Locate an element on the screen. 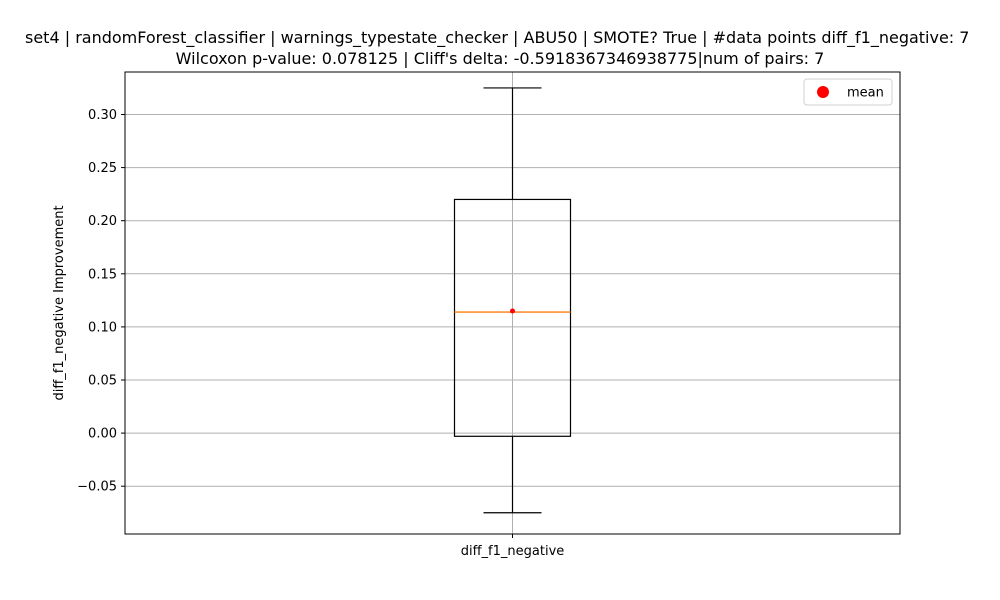 The image size is (1000, 600). y-tick-label: 0.15 is located at coordinates (102, 274).